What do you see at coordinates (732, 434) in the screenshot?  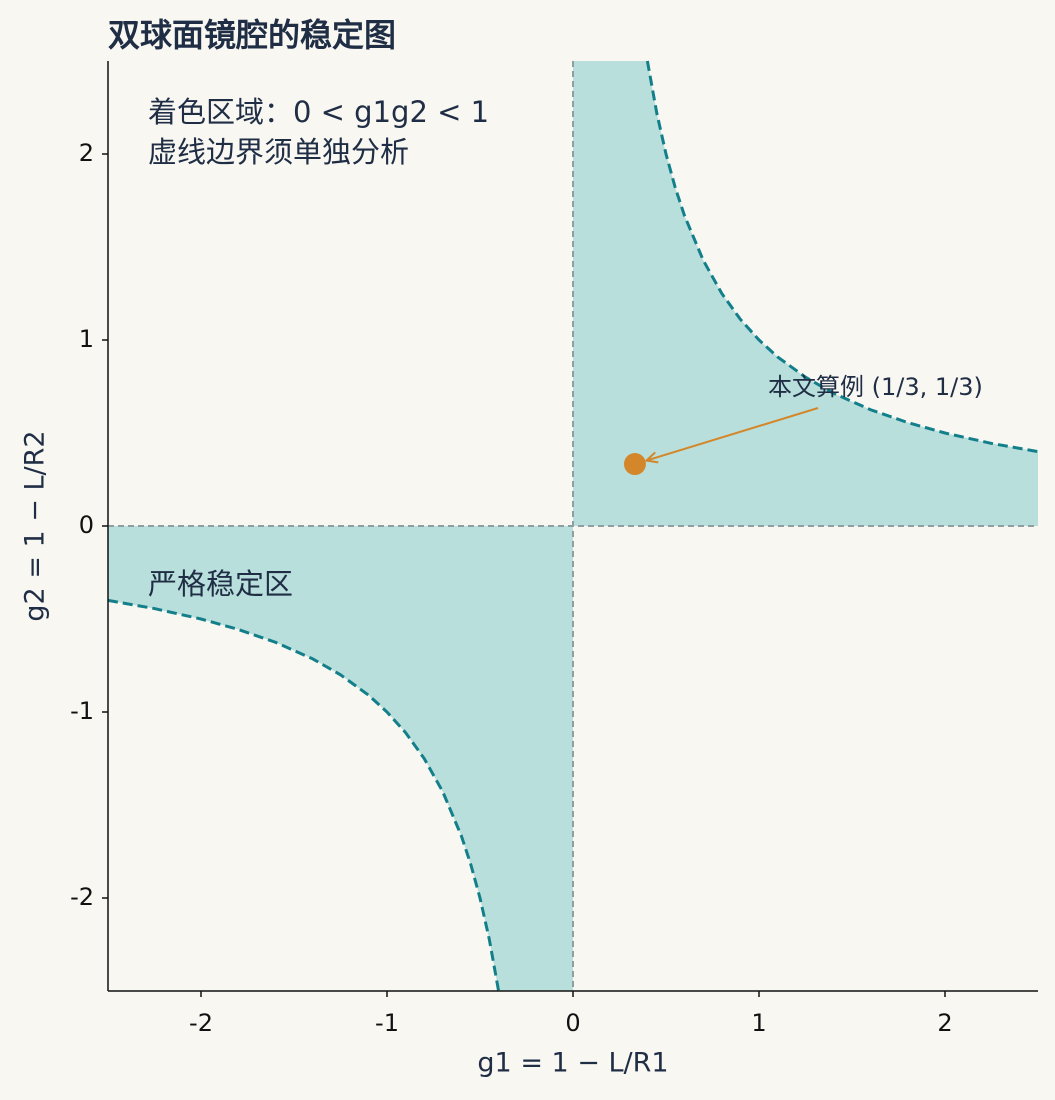 I see `annotation-arrow` at bounding box center [732, 434].